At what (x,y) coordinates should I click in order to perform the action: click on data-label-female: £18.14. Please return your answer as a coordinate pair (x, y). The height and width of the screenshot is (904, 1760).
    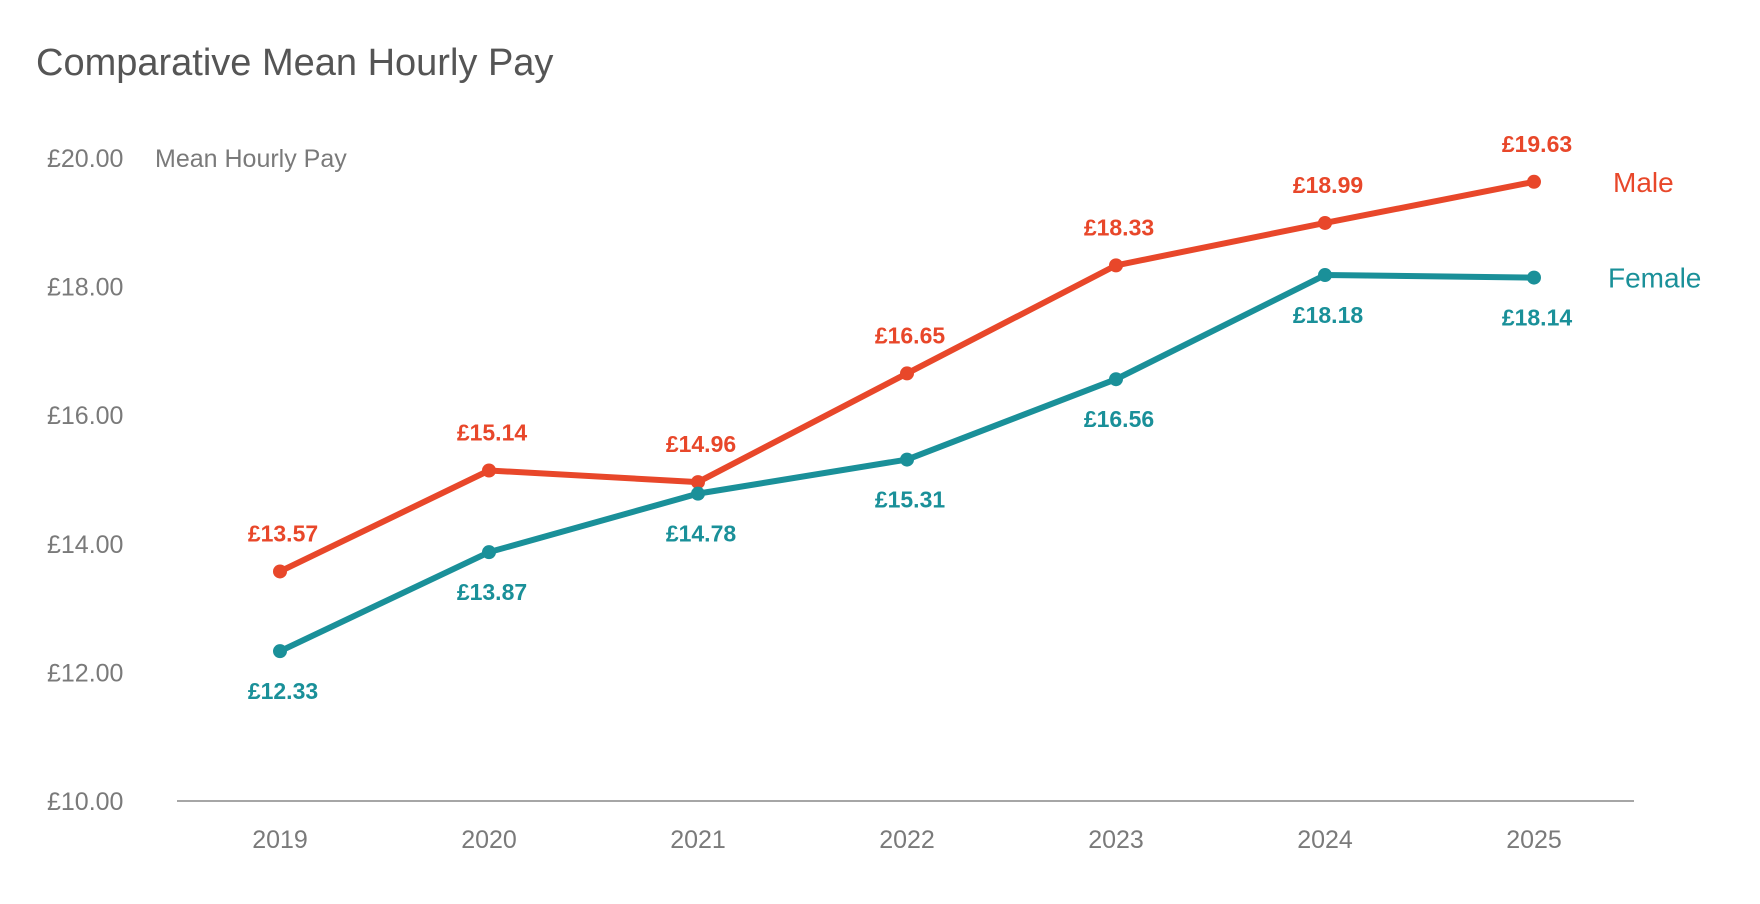
    Looking at the image, I should click on (1537, 318).